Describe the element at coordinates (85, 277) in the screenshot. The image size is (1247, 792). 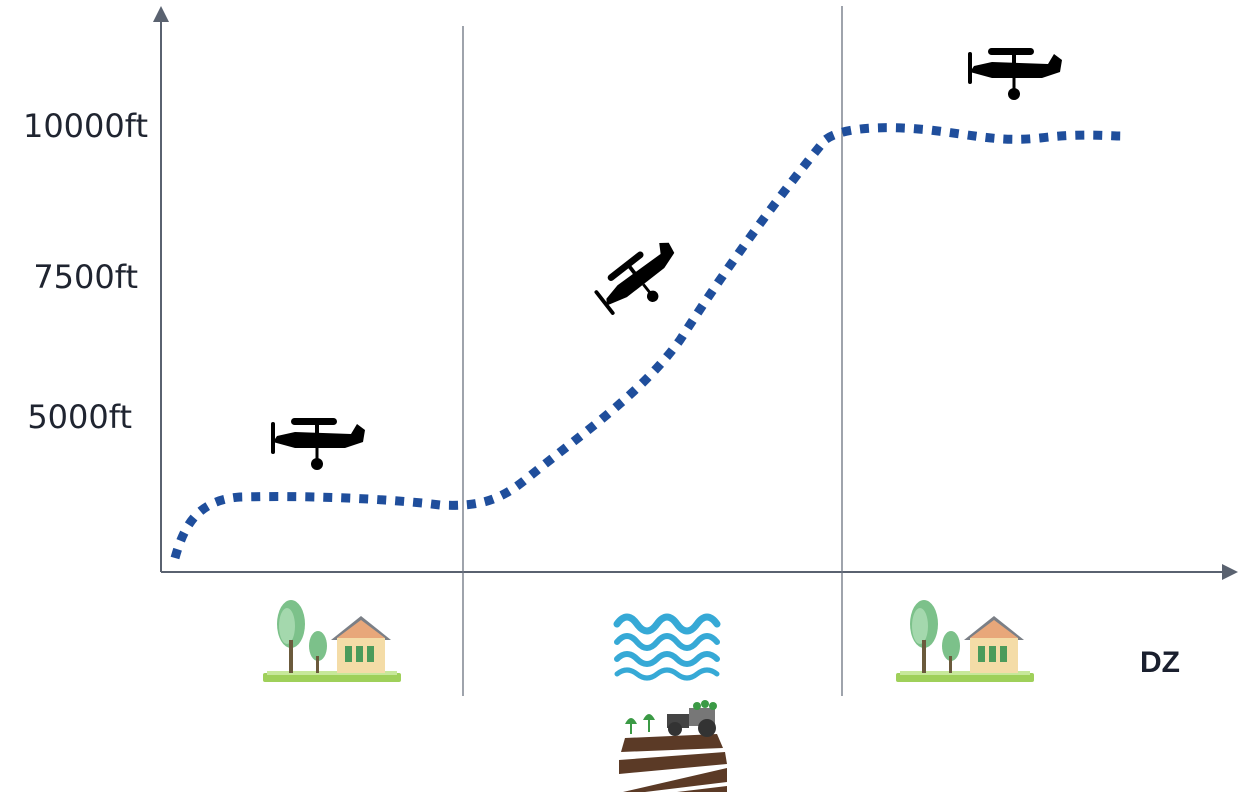
I see `altitude-label-7500: 7500ft` at that location.